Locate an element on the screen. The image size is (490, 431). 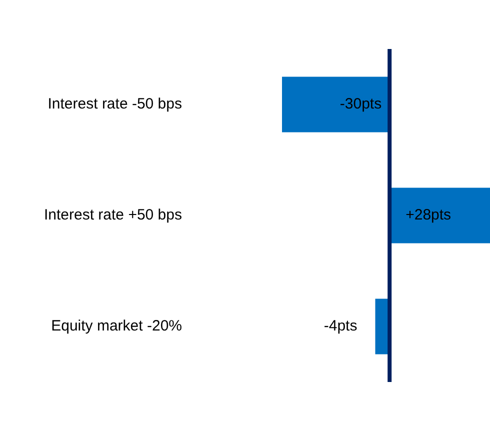
y-tick-label: Interest rate +50 bps is located at coordinates (113, 215).